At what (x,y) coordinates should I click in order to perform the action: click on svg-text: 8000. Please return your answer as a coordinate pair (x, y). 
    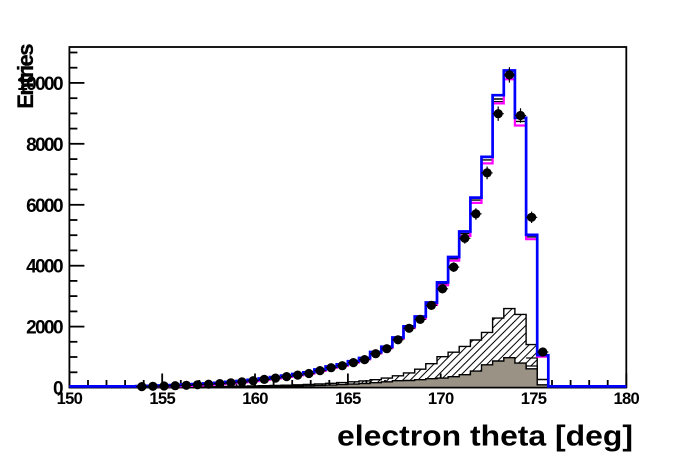
    Looking at the image, I should click on (44, 145).